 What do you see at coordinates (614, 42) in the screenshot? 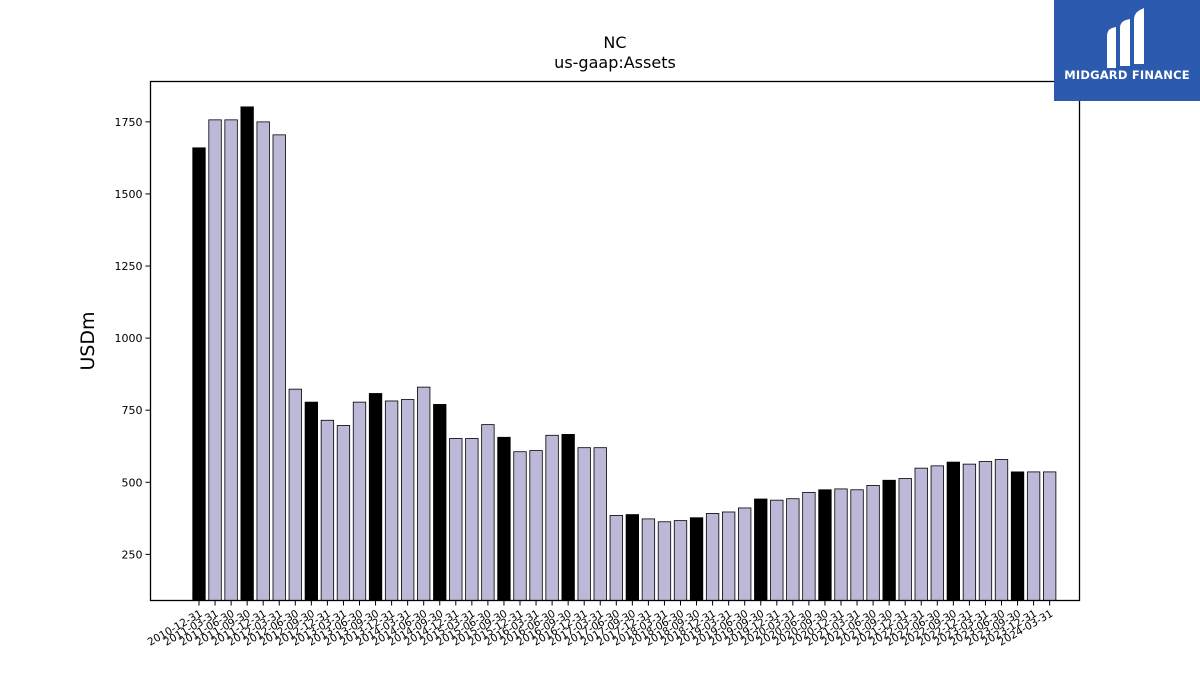
I see `chart-title: NC` at bounding box center [614, 42].